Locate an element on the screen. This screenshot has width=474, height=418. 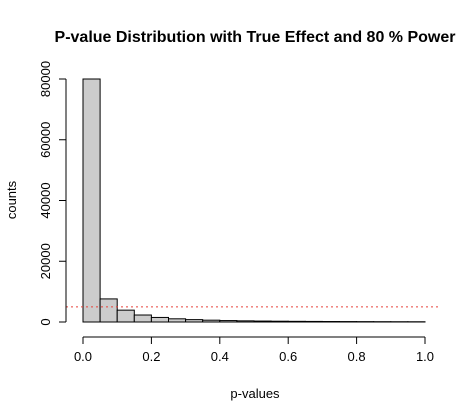
x-tick-label-2: 0.4 is located at coordinates (220, 356).